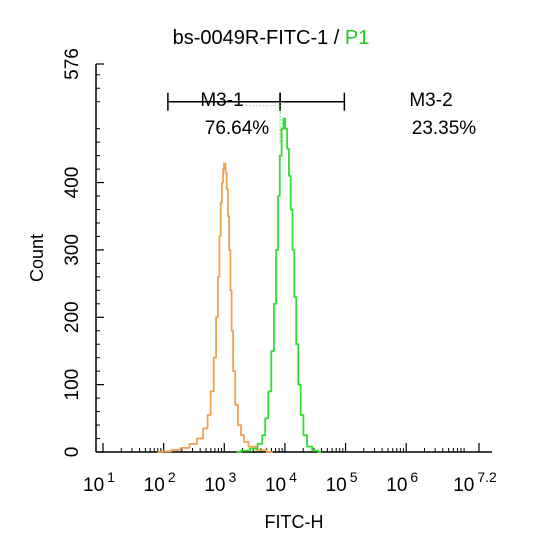  What do you see at coordinates (237, 128) in the screenshot?
I see `gate-percent-label: 76.64%` at bounding box center [237, 128].